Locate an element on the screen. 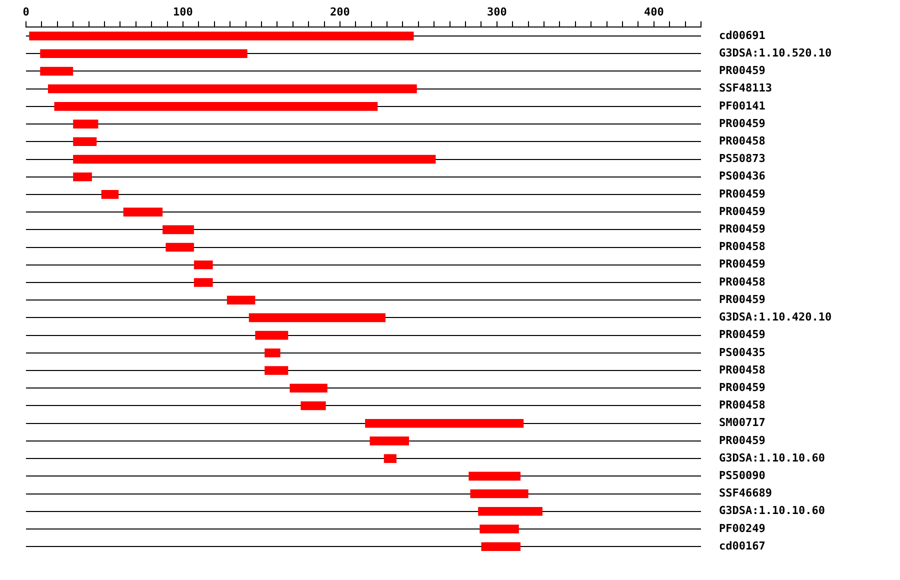 The width and height of the screenshot is (900, 580). y-tick-label: SSF46689 is located at coordinates (745, 493).